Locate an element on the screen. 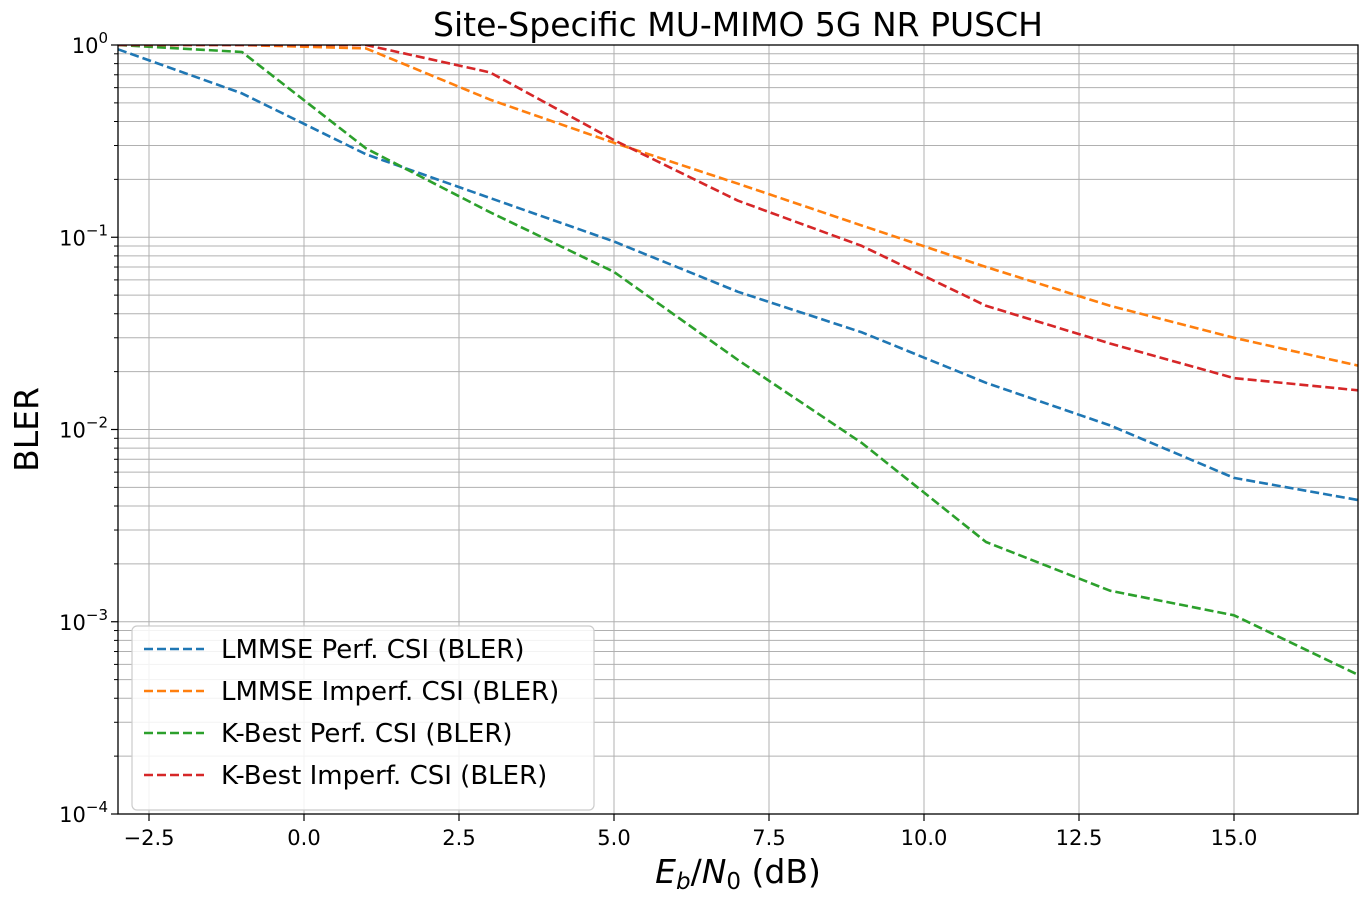 The image size is (1368, 900). x-tick-label: 10.0 is located at coordinates (924, 838).